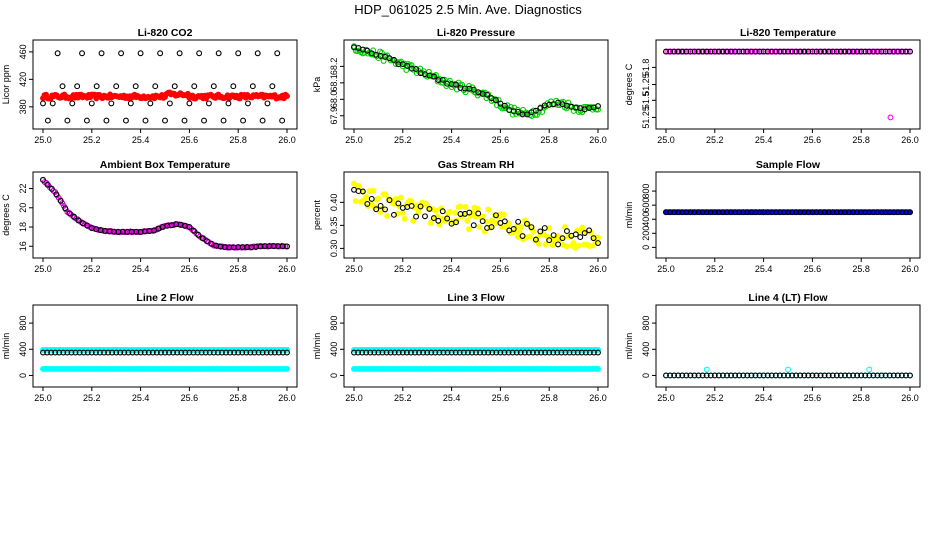  Describe the element at coordinates (317, 346) in the screenshot. I see `y-axis-label: ml/min` at that location.